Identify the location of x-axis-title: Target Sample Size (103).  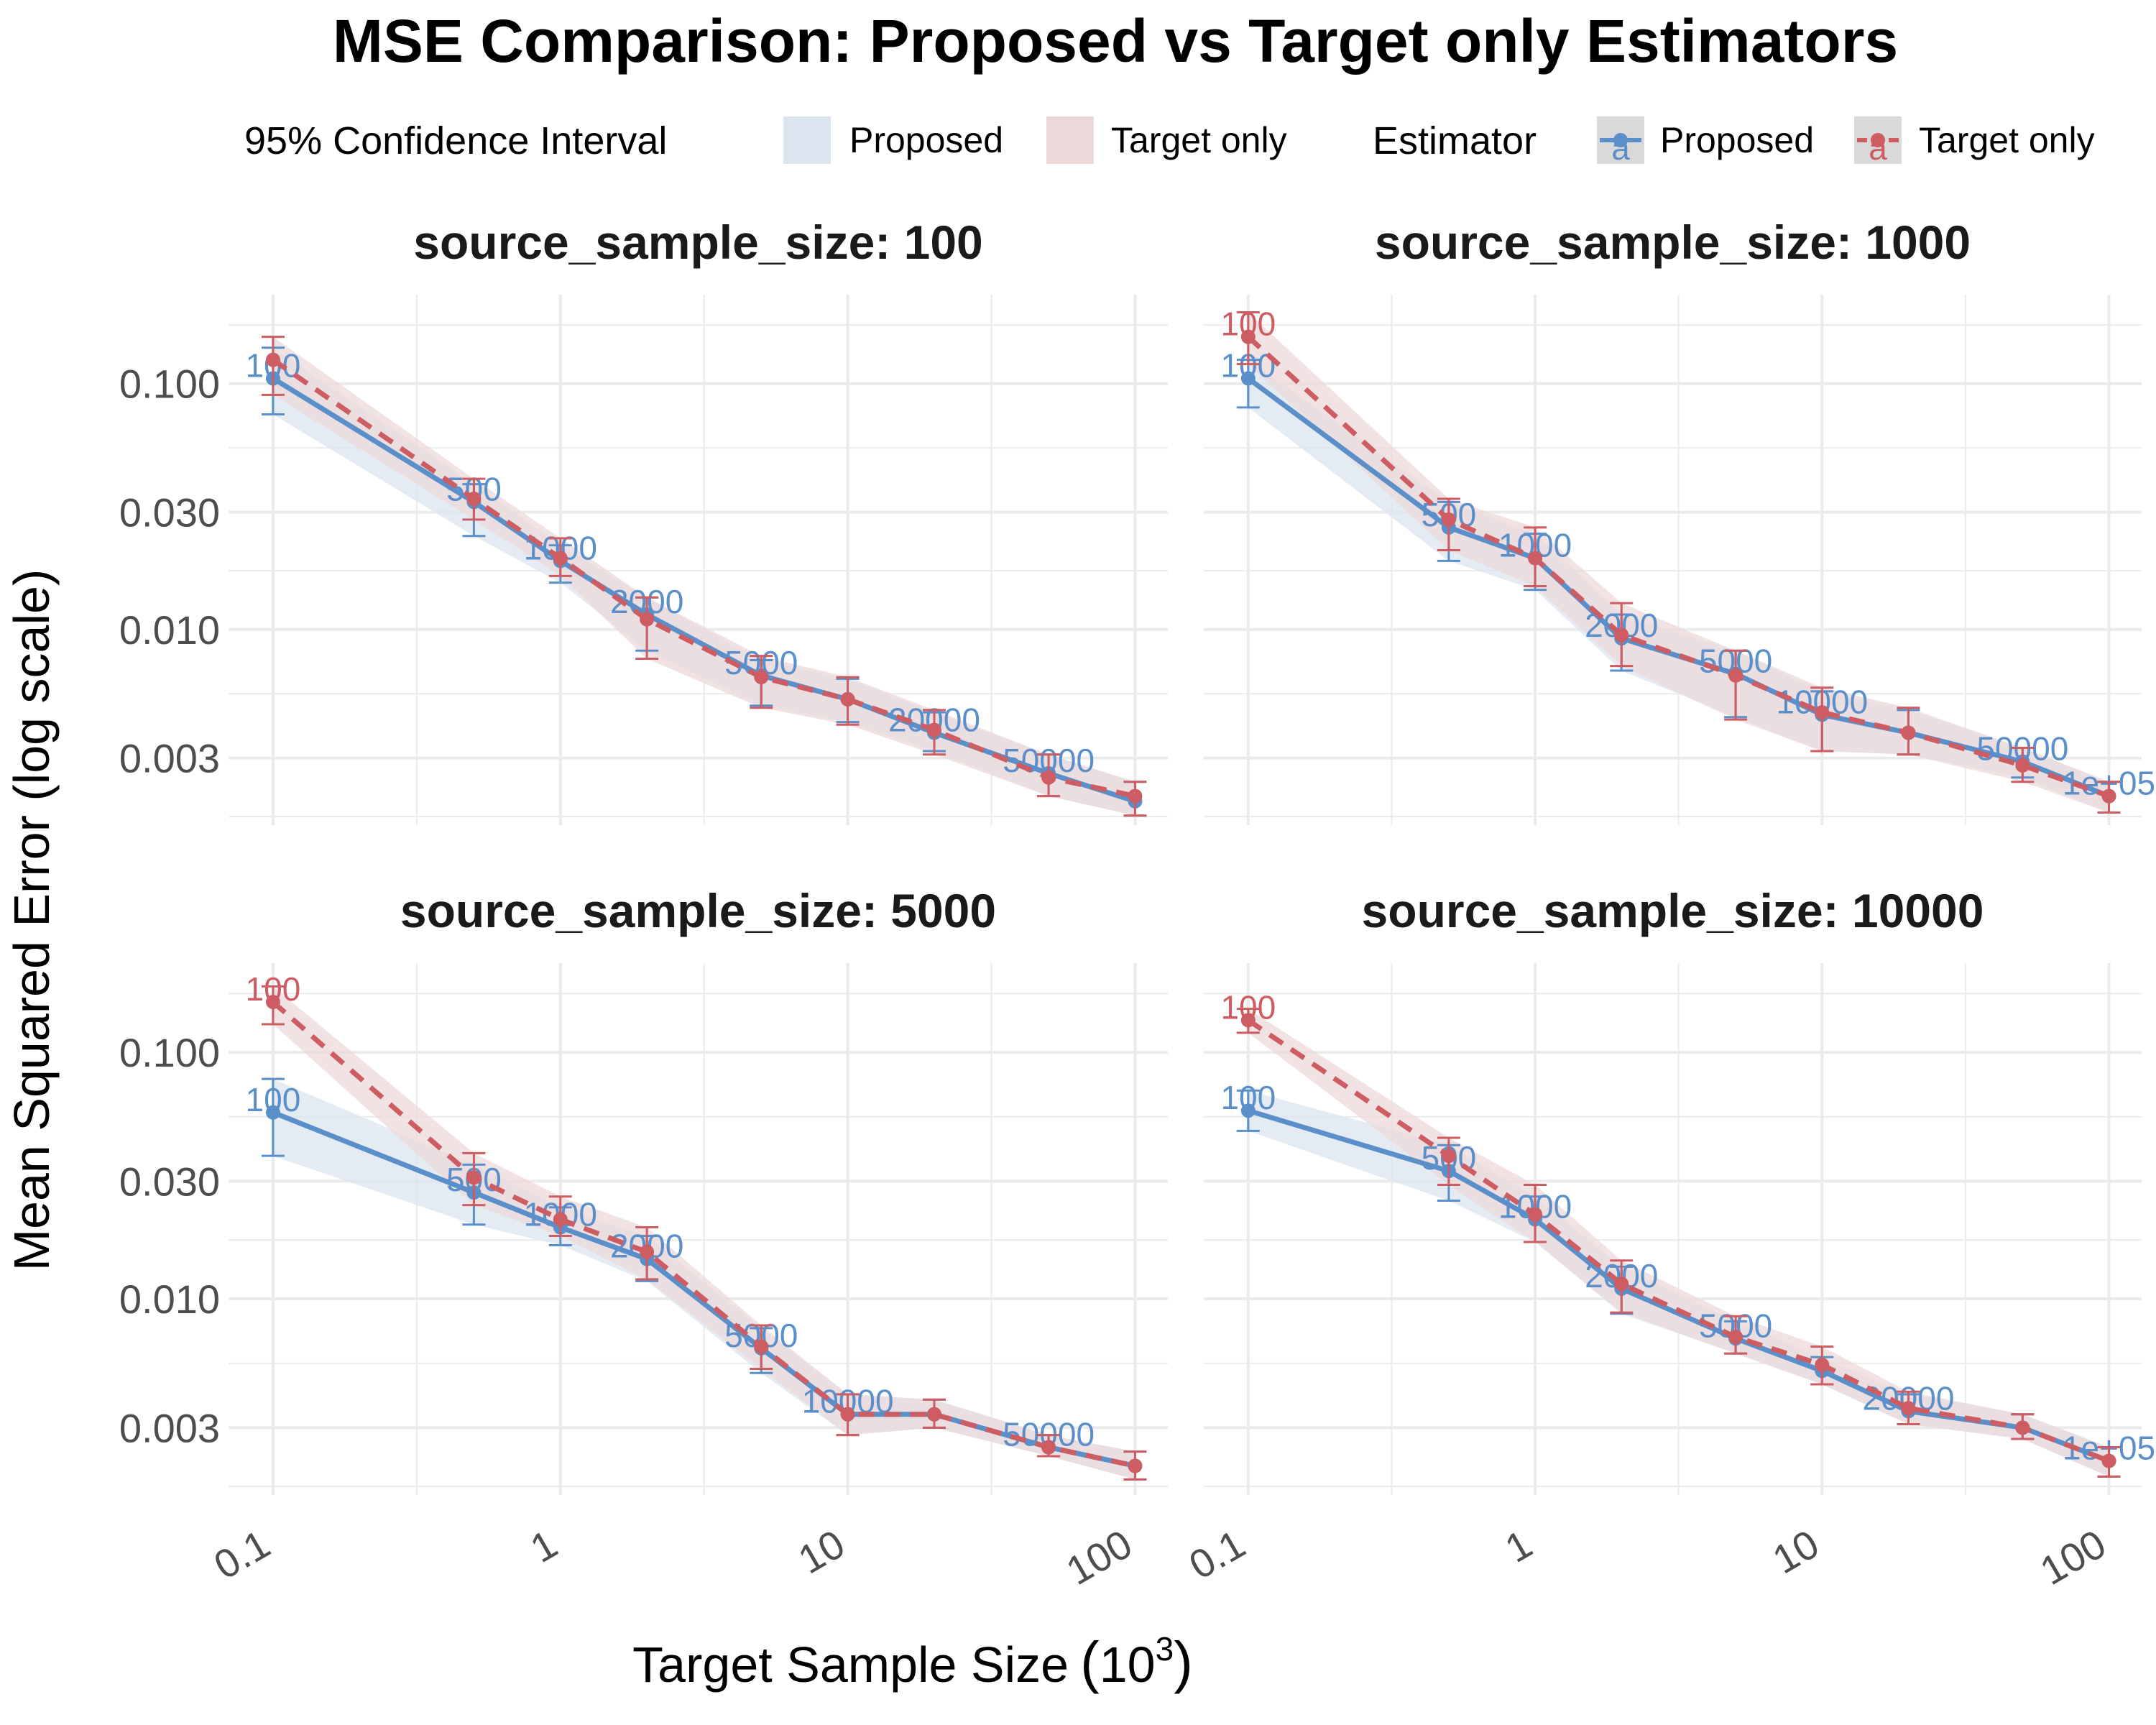
(912, 1662).